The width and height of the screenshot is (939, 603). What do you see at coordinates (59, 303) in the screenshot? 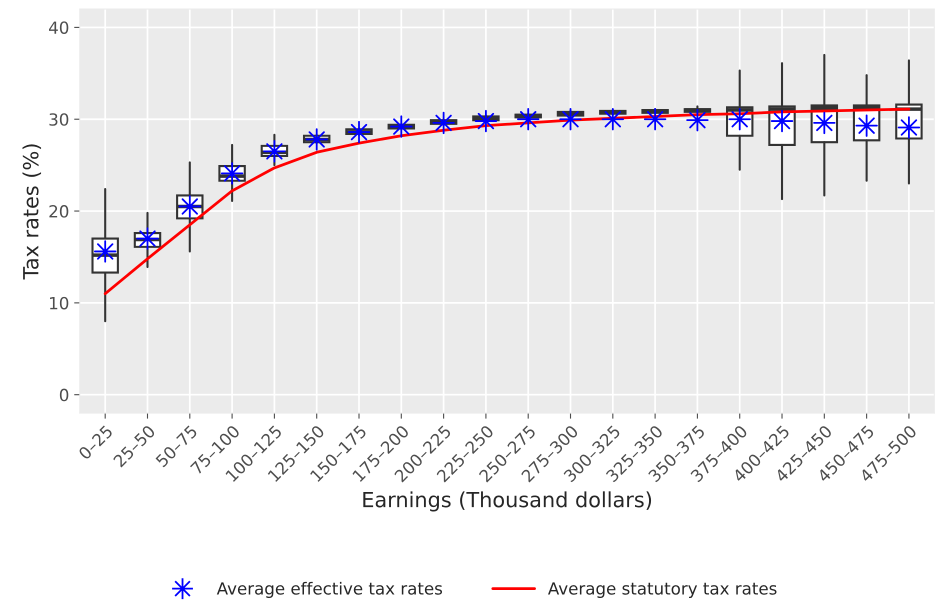
I see `y-tick-label: 10` at bounding box center [59, 303].